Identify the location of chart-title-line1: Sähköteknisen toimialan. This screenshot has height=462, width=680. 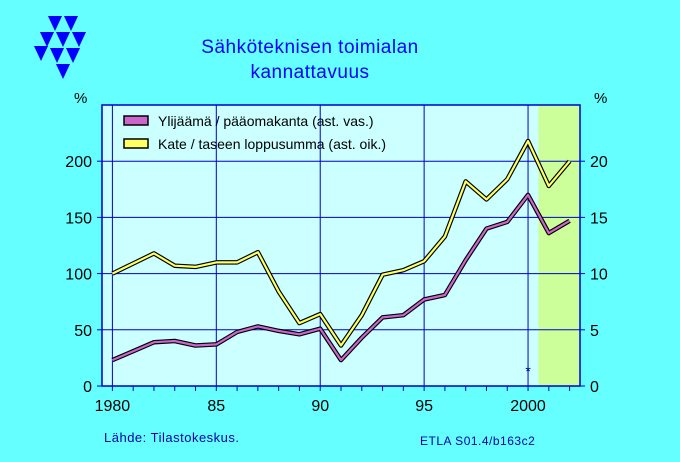
(310, 47).